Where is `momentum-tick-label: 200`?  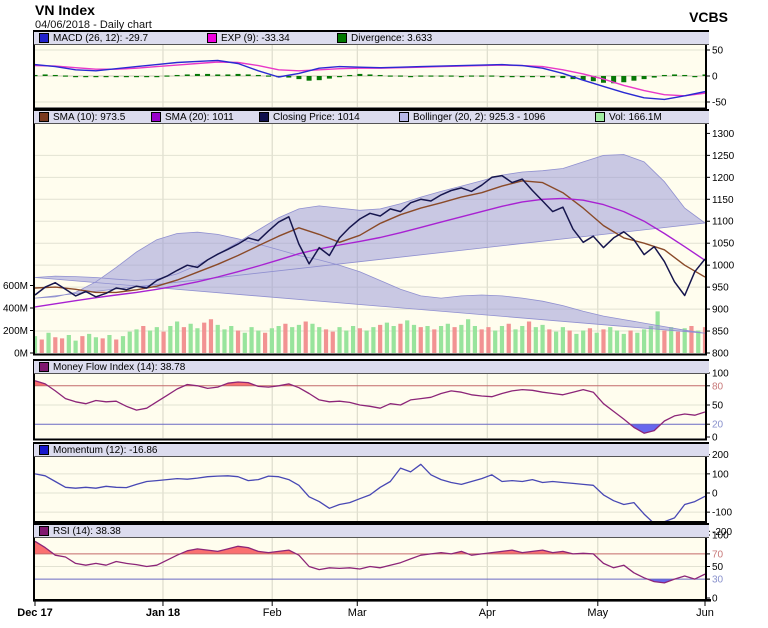 momentum-tick-label: 200 is located at coordinates (720, 455).